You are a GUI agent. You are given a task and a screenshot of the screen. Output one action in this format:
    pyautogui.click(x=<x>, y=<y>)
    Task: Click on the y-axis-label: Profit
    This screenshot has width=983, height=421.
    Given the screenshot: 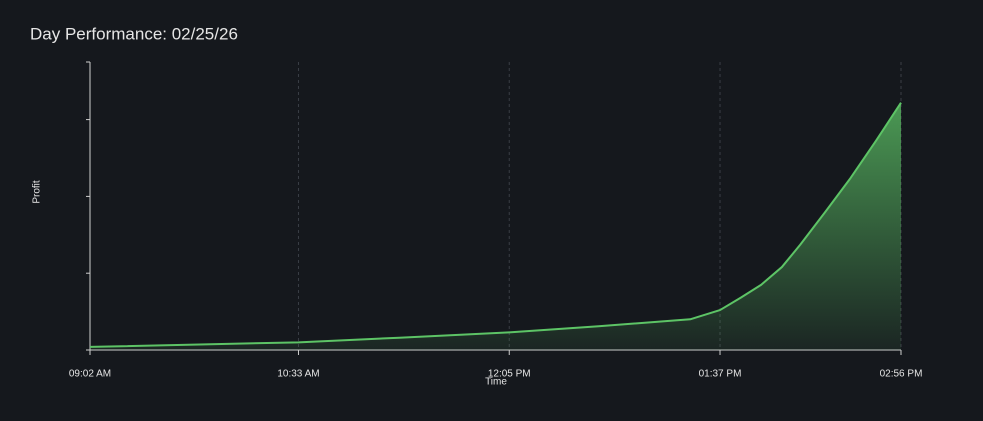 What is the action you would take?
    pyautogui.click(x=37, y=192)
    